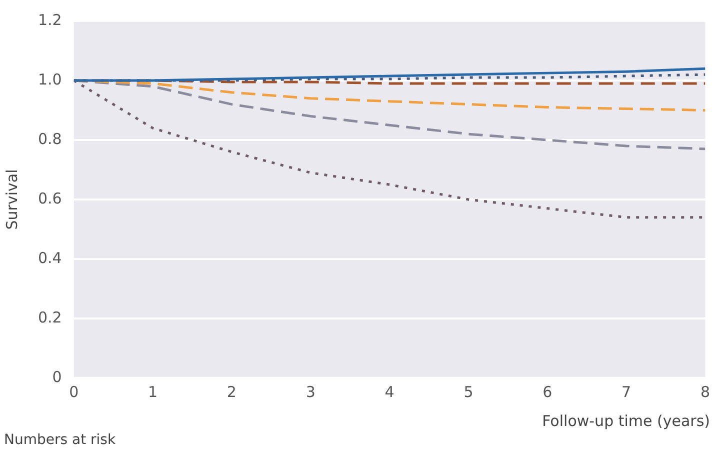 The height and width of the screenshot is (452, 716). Describe the element at coordinates (389, 391) in the screenshot. I see `x-tick-label: 4` at that location.